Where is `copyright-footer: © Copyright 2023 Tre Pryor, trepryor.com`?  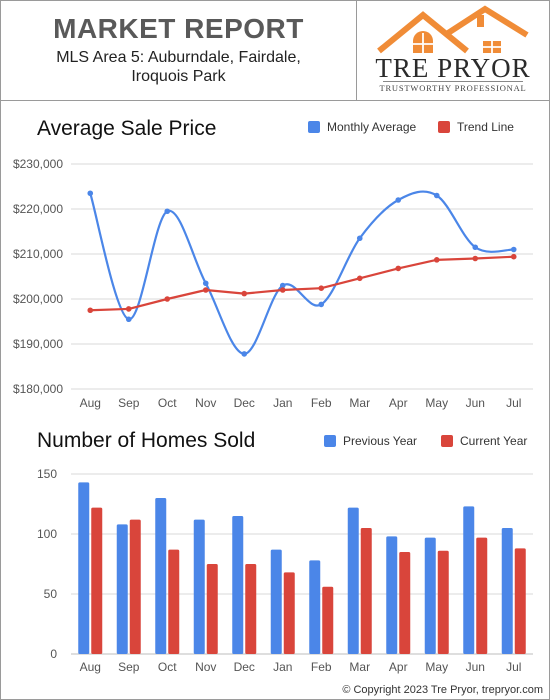 copyright-footer: © Copyright 2023 Tre Pryor, trepryor.com is located at coordinates (442, 690).